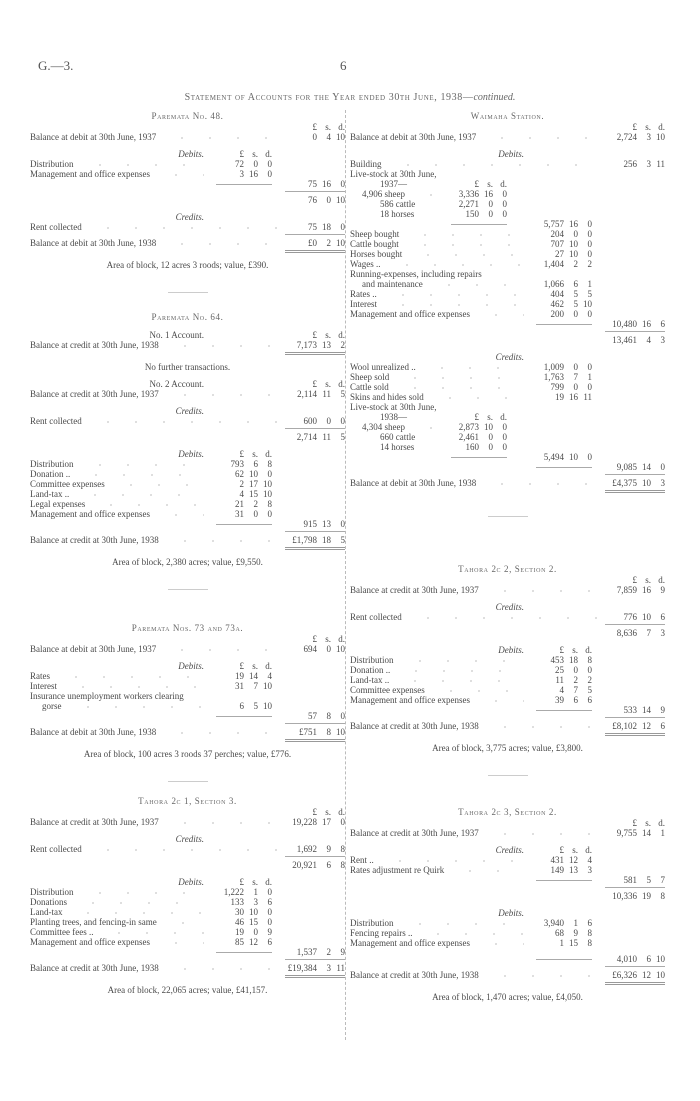 The image size is (700, 1101). What do you see at coordinates (508, 823) in the screenshot?
I see `currency-header-row: £ s. d.` at bounding box center [508, 823].